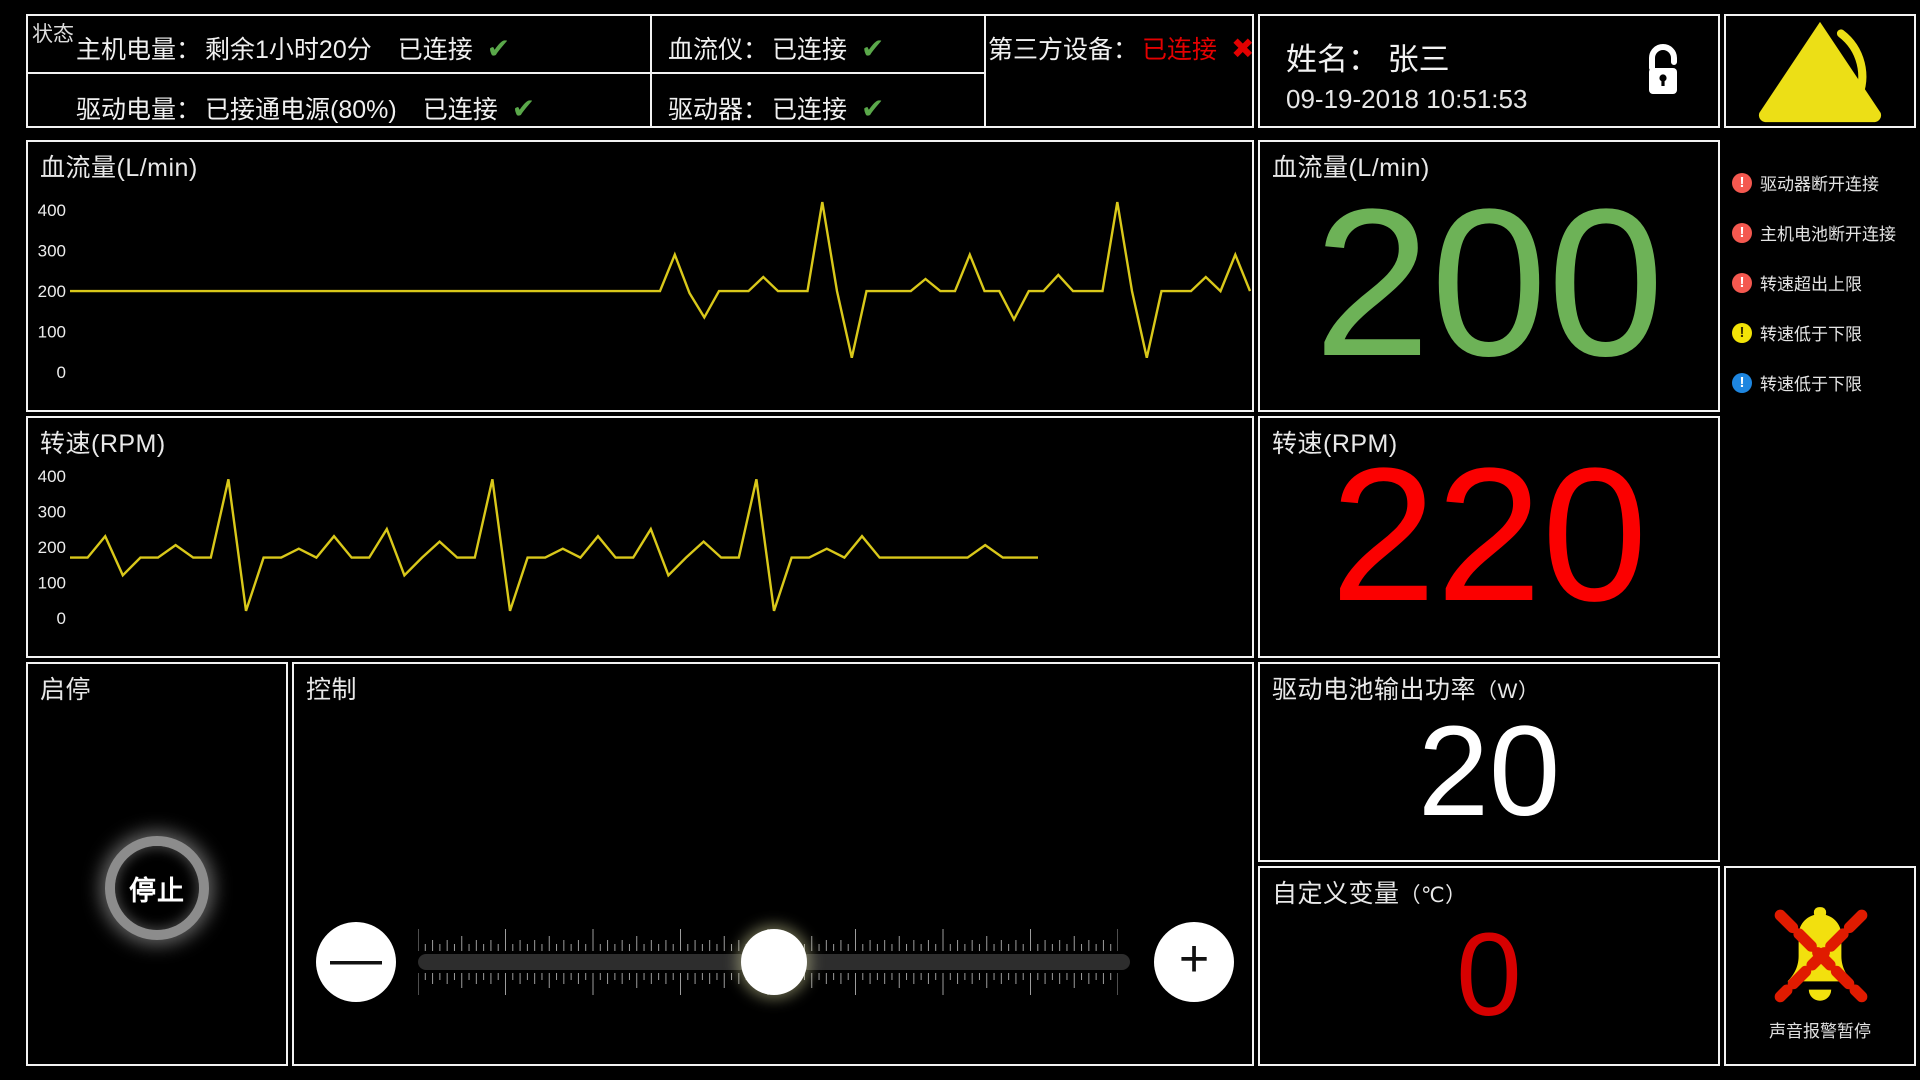 The width and height of the screenshot is (1920, 1080). I want to click on alarm-legend-item: ! 主机电池断开连接, so click(1814, 232).